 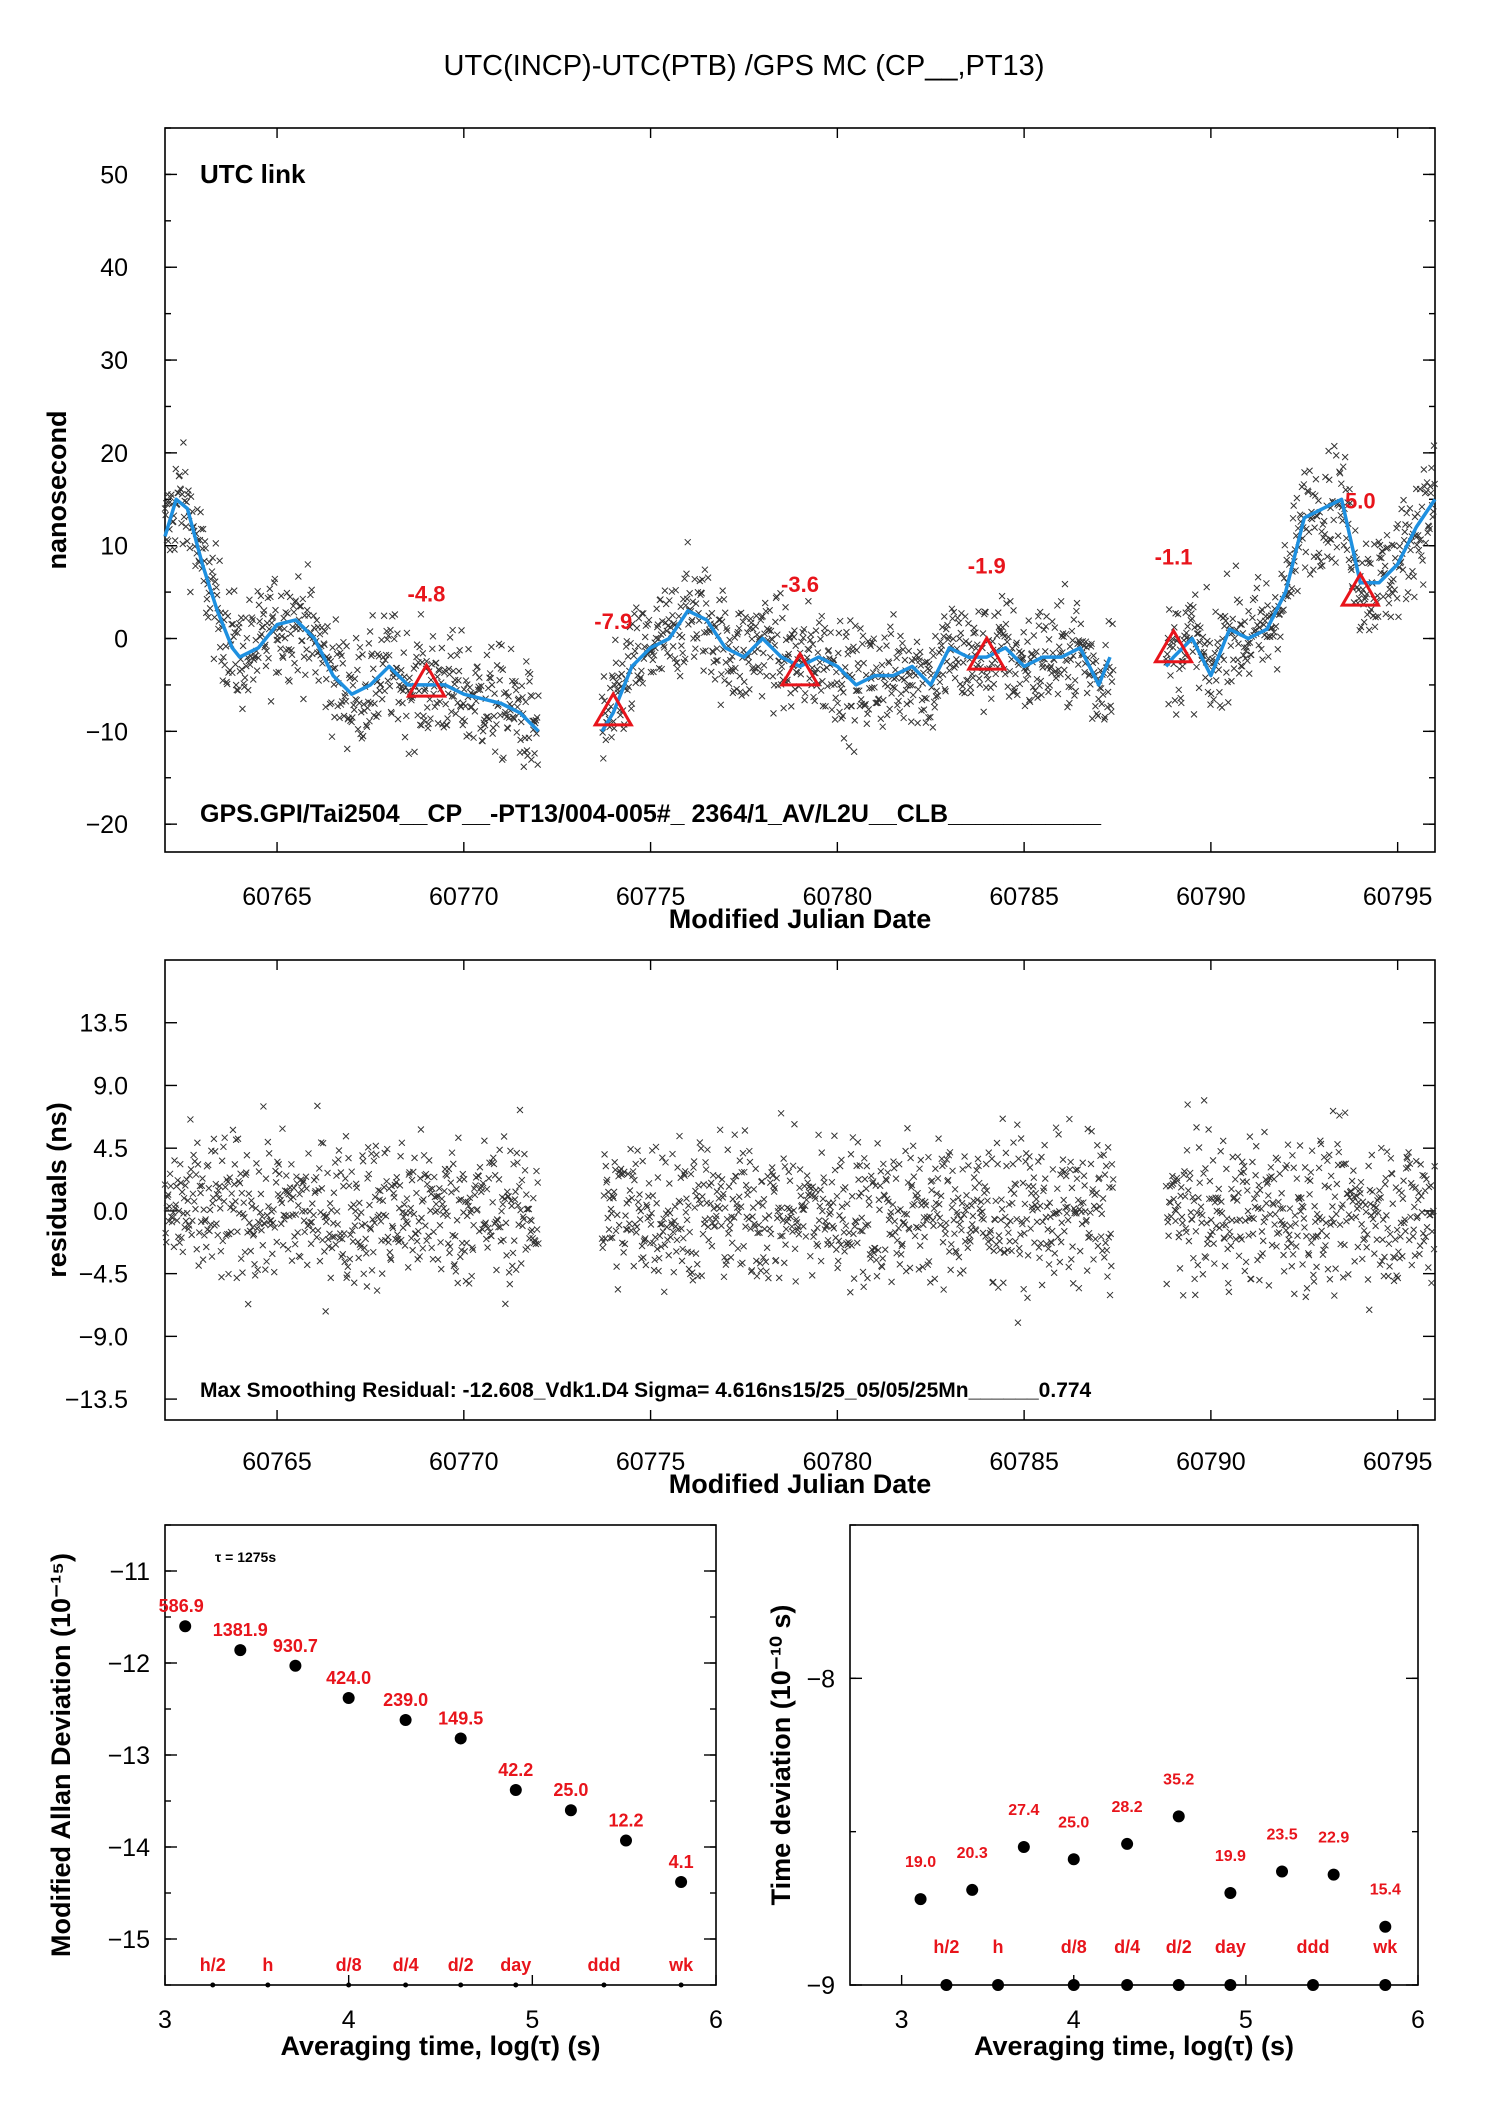 What do you see at coordinates (1179, 1947) in the screenshot?
I see `interval-marker-label: d/2` at bounding box center [1179, 1947].